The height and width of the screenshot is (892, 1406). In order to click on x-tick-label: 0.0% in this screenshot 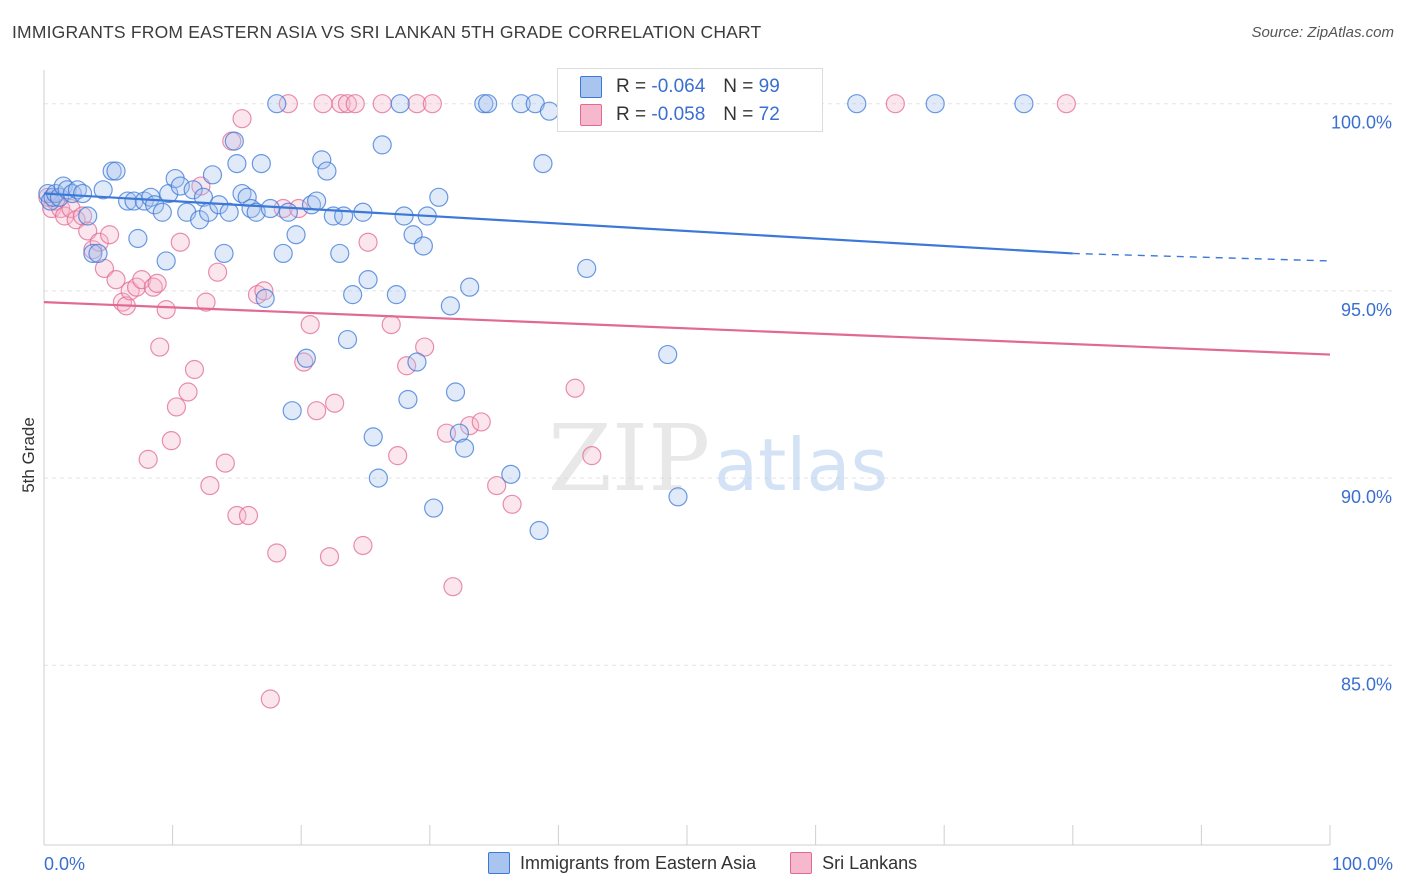, I will do `click(64, 864)`.